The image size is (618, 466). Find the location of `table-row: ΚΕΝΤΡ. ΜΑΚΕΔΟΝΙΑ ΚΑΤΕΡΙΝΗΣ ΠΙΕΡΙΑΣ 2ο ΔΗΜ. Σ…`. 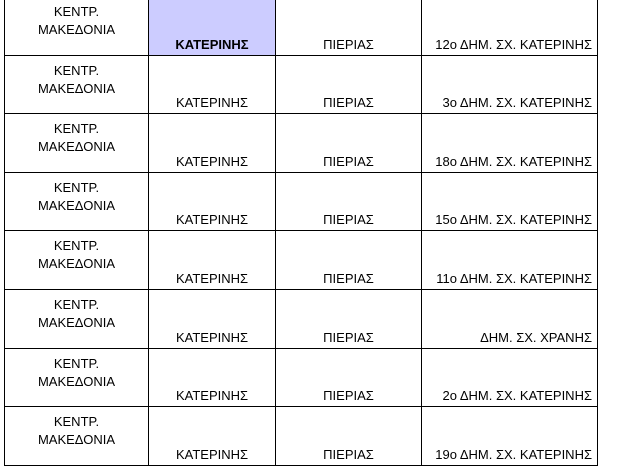

table-row: ΚΕΝΤΡ. ΜΑΚΕΔΟΝΙΑ ΚΑΤΕΡΙΝΗΣ ΠΙΕΡΙΑΣ 2ο ΔΗΜ. Σ… is located at coordinates (301, 377).